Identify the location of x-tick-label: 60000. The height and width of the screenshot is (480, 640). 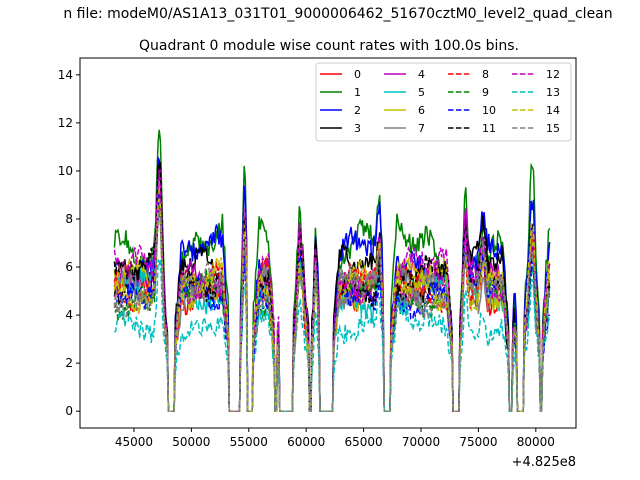
(306, 442).